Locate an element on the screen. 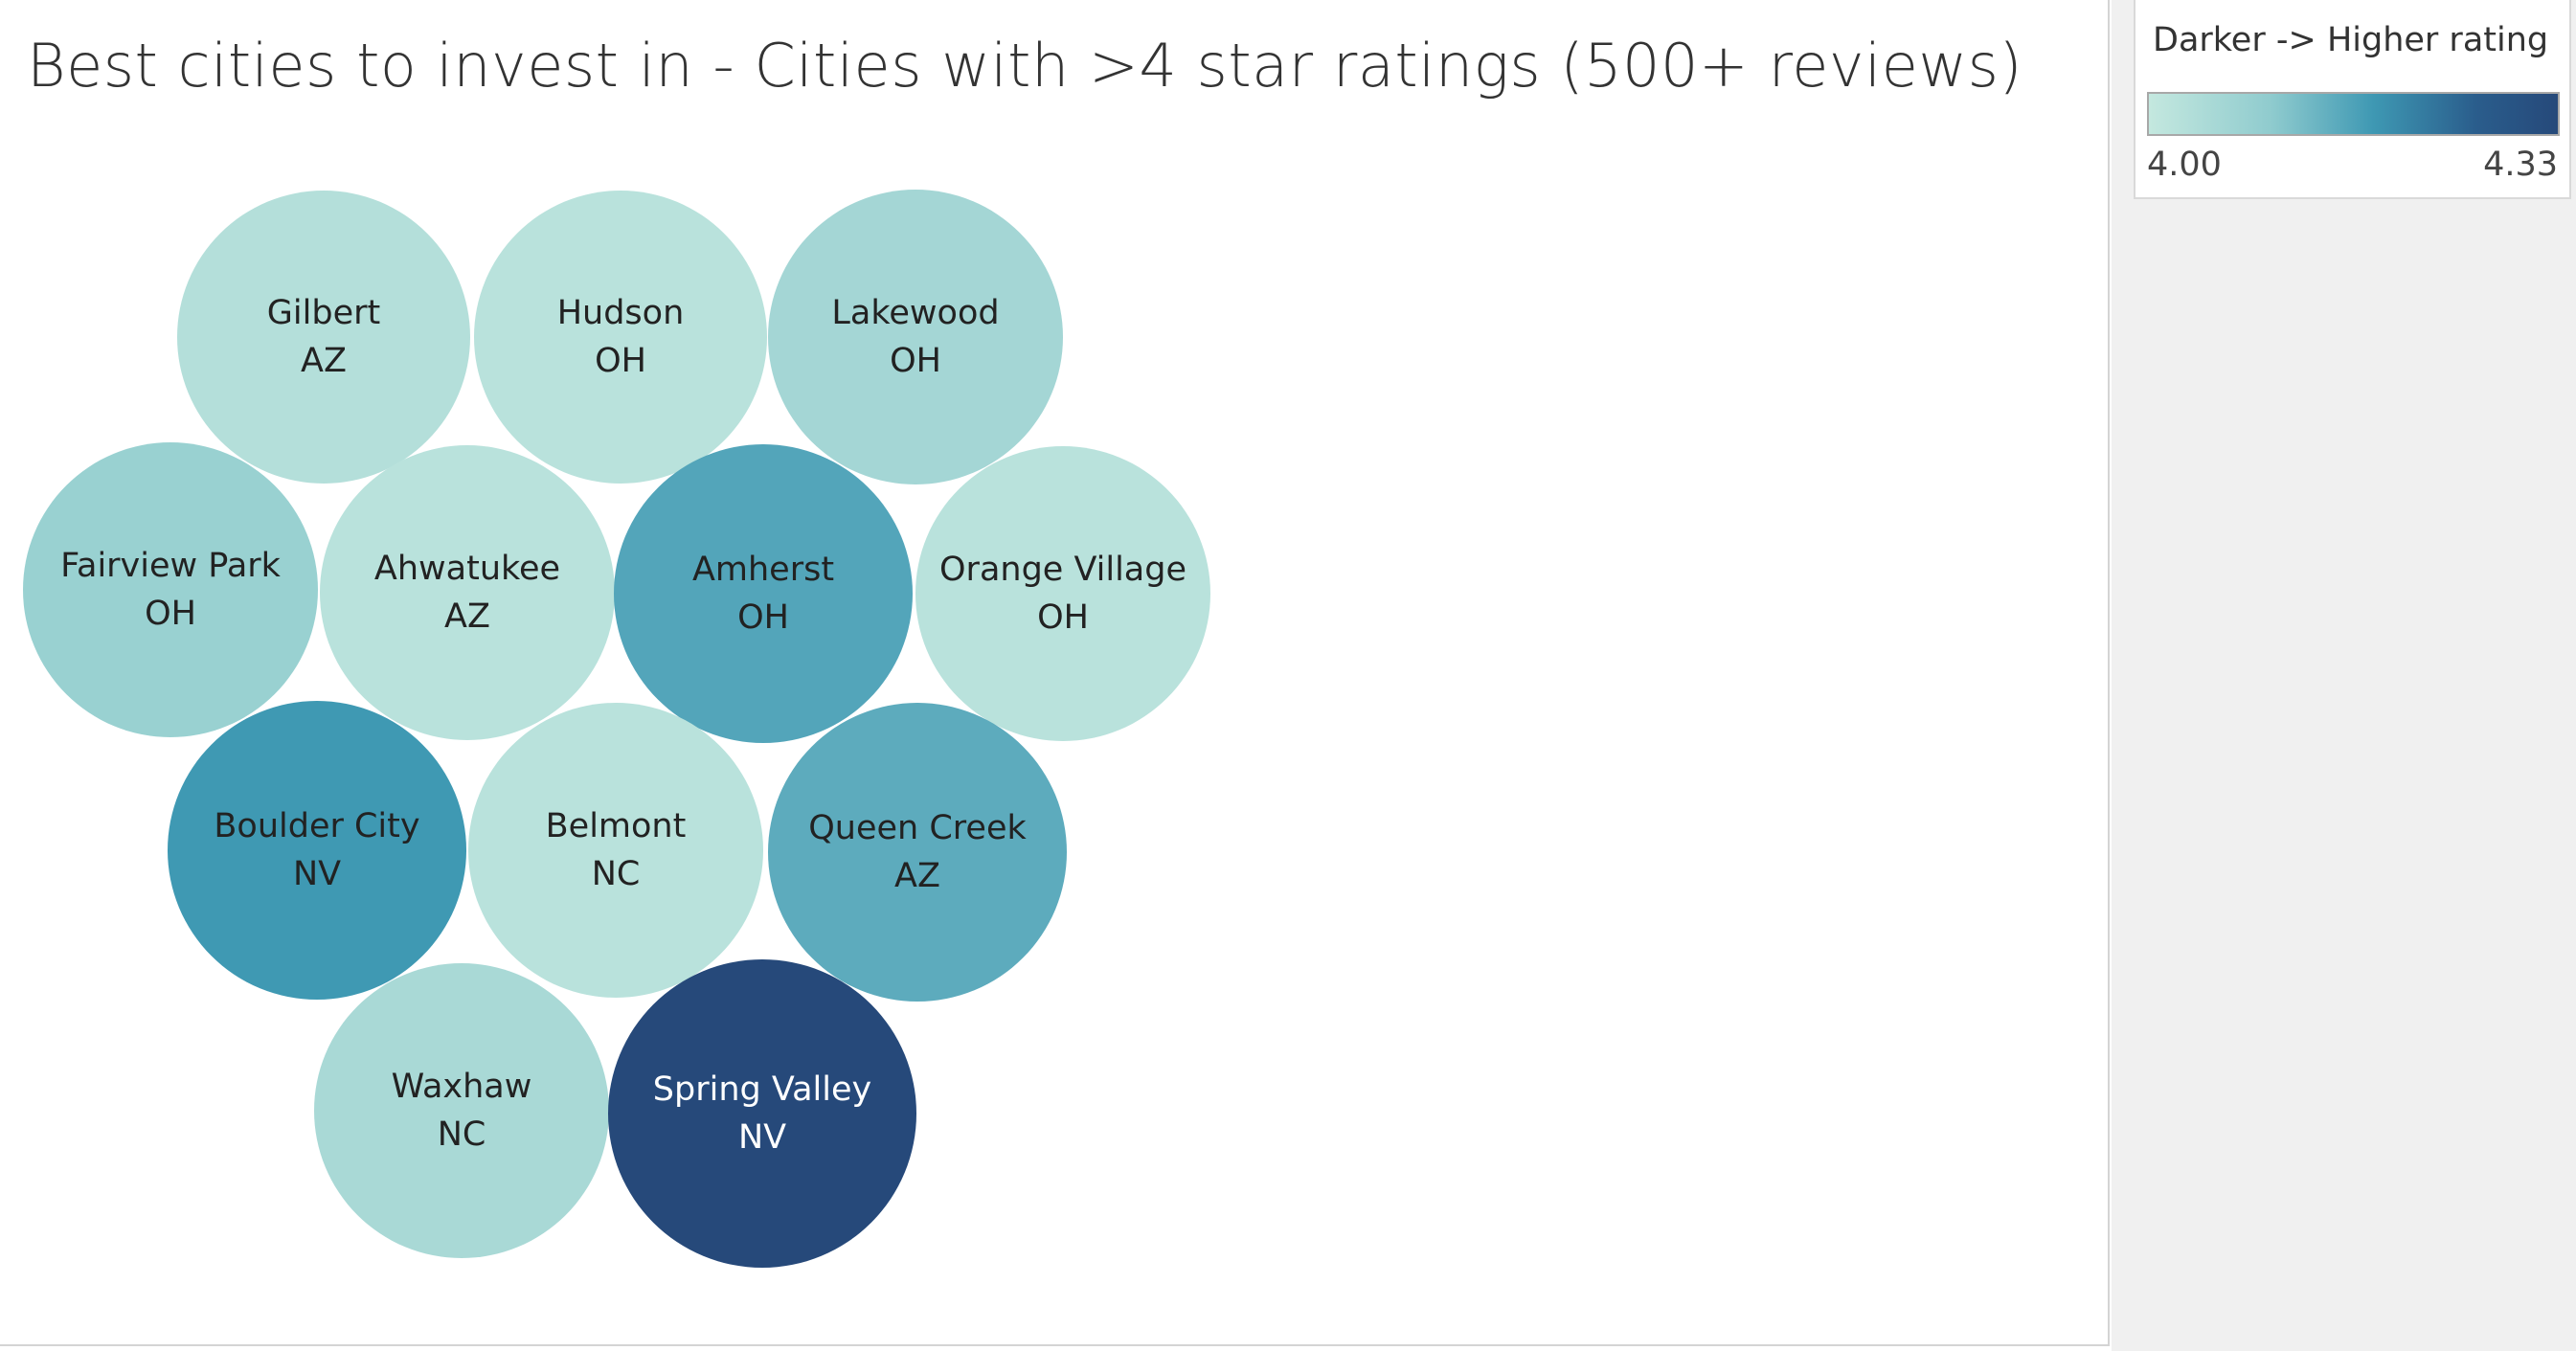 The height and width of the screenshot is (1351, 2576). bubble-city-label: Spring Valley is located at coordinates (762, 1089).